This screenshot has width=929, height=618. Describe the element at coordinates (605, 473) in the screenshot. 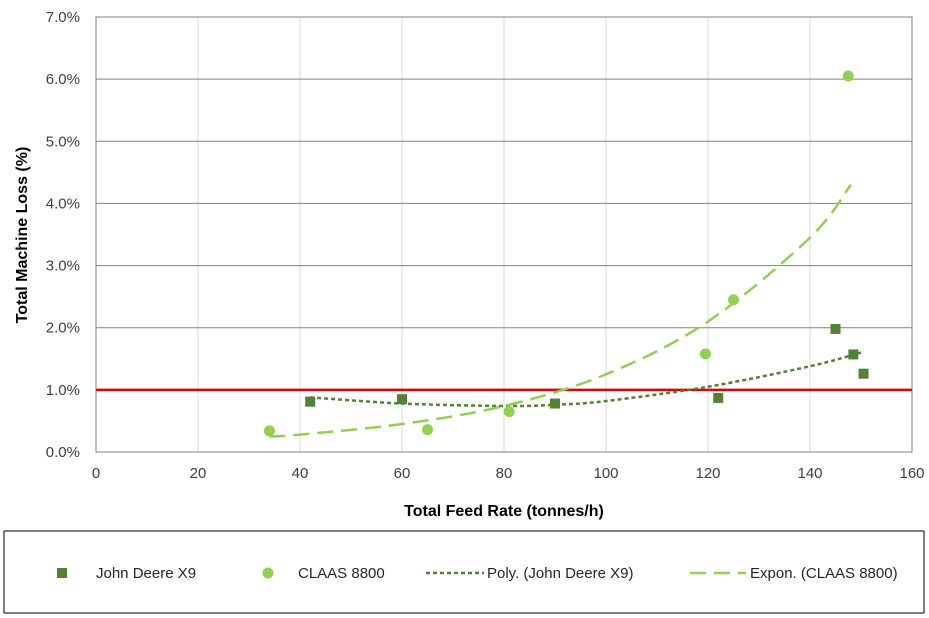

I see `x-tick-label: 100` at that location.